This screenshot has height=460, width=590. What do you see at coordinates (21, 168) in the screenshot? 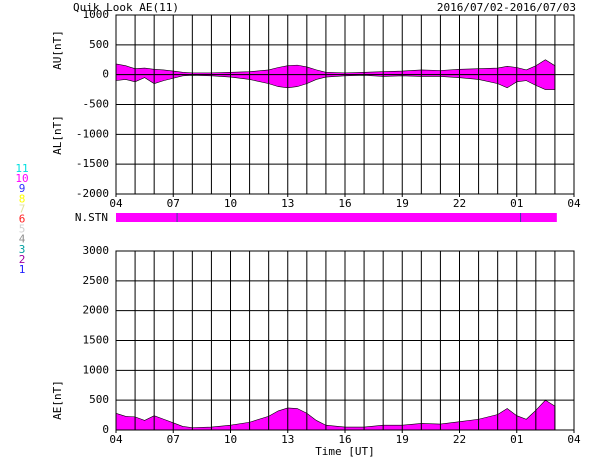
I see `station-label: 11` at bounding box center [21, 168].